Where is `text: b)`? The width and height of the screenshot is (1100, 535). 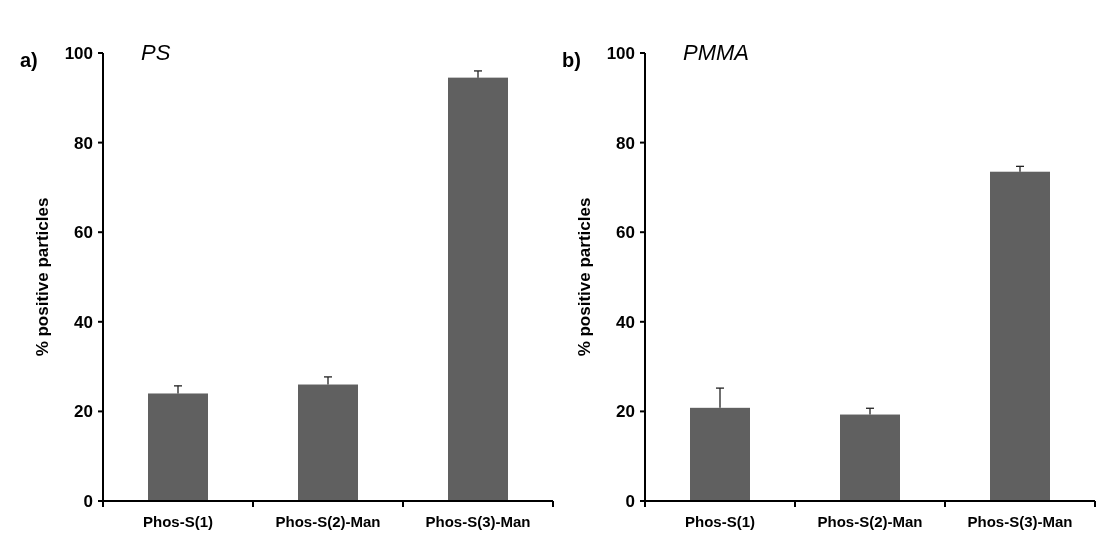
text: b) is located at coordinates (571, 60).